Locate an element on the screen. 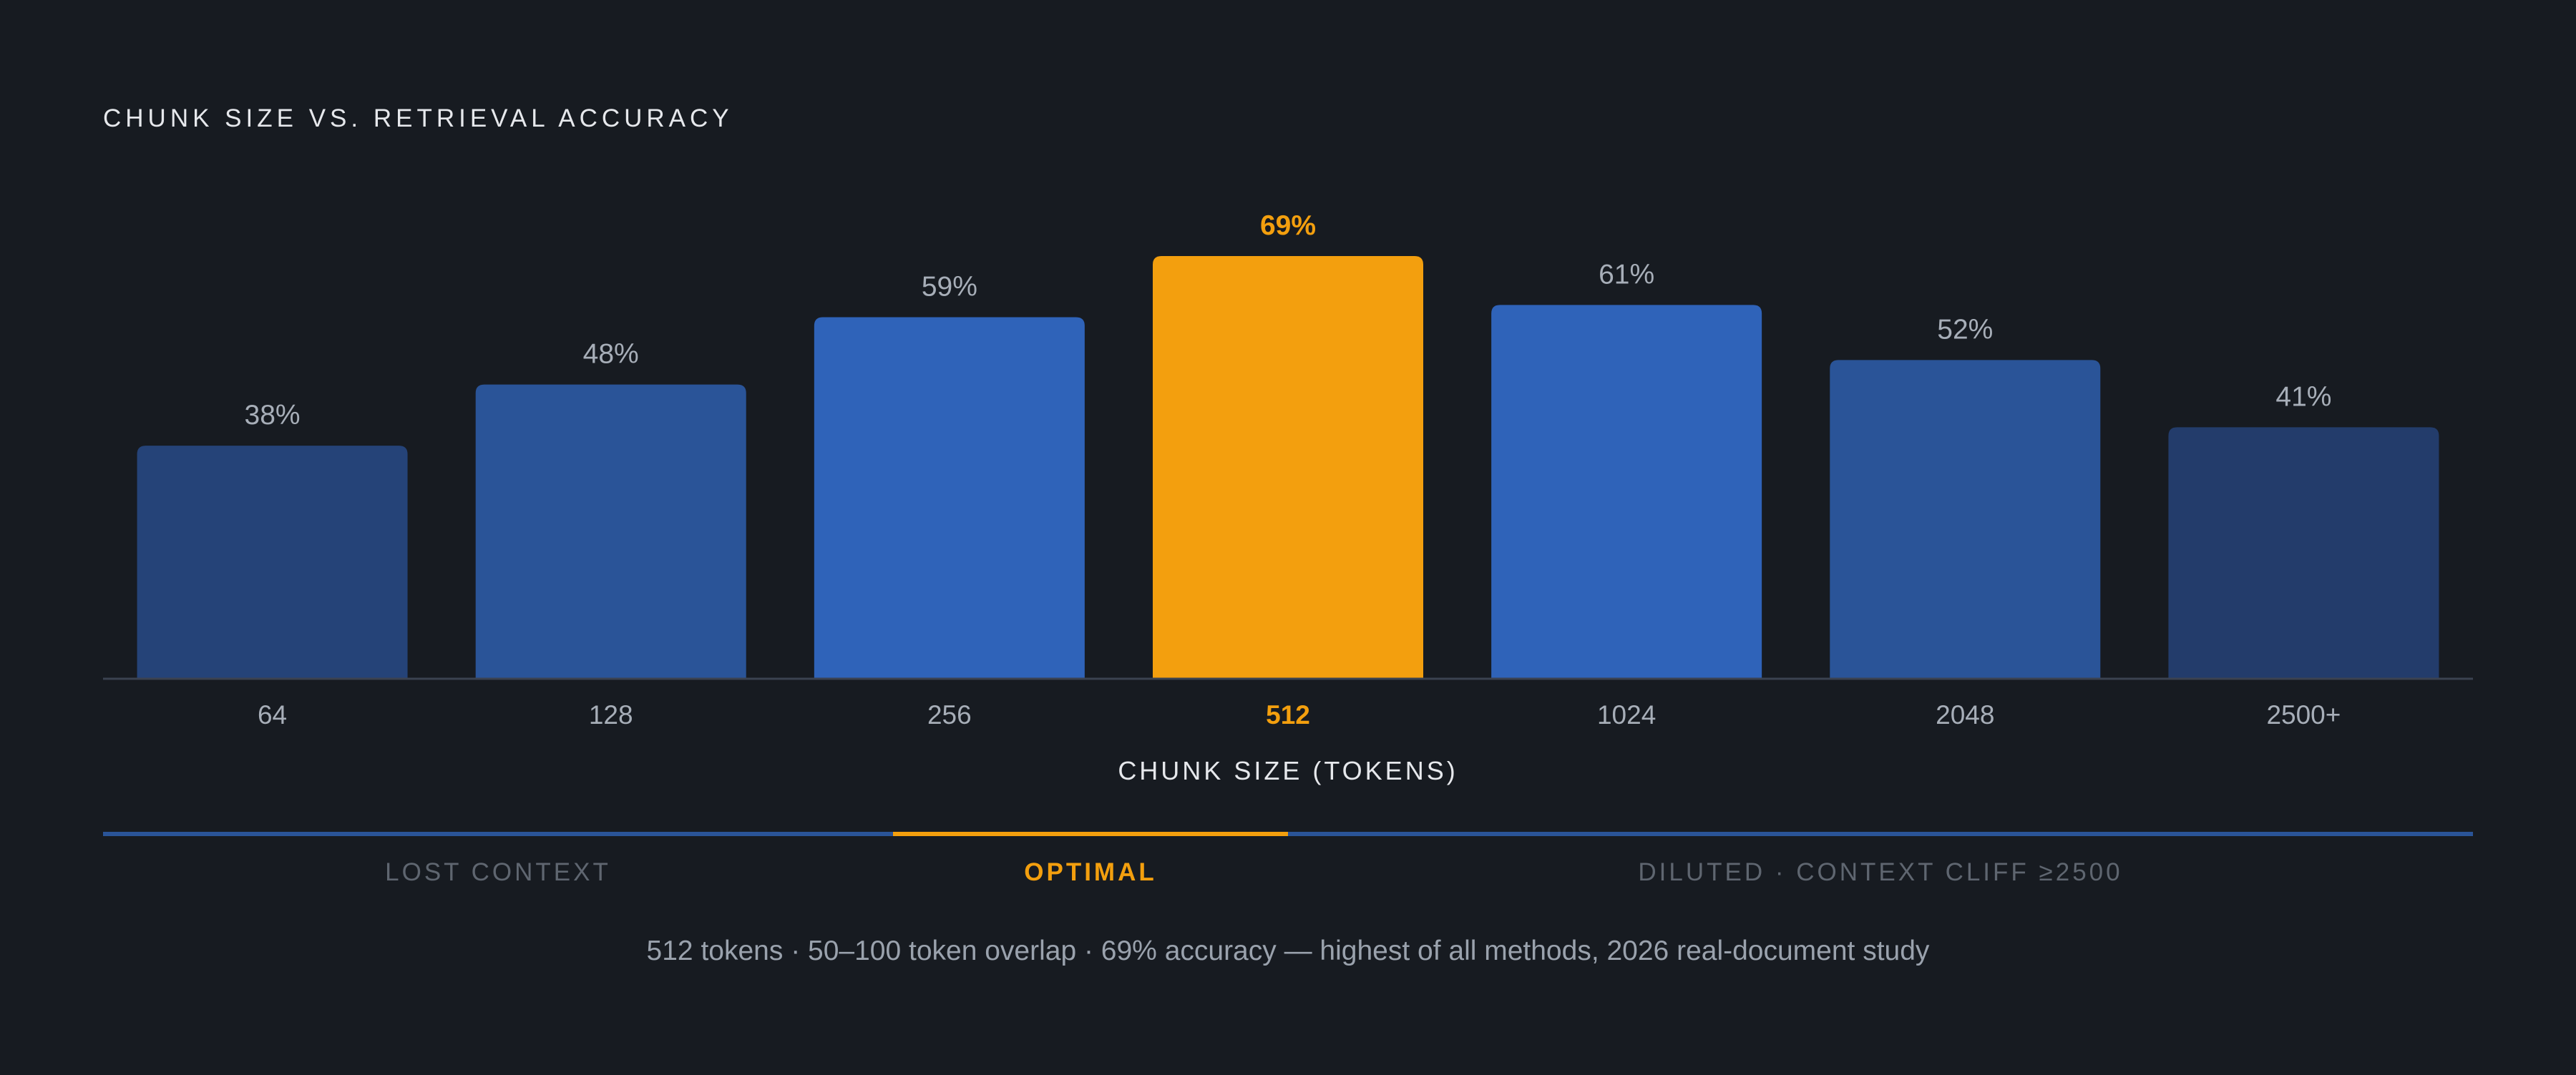 Image resolution: width=2576 pixels, height=1075 pixels. range-line-lost-context is located at coordinates (498, 834).